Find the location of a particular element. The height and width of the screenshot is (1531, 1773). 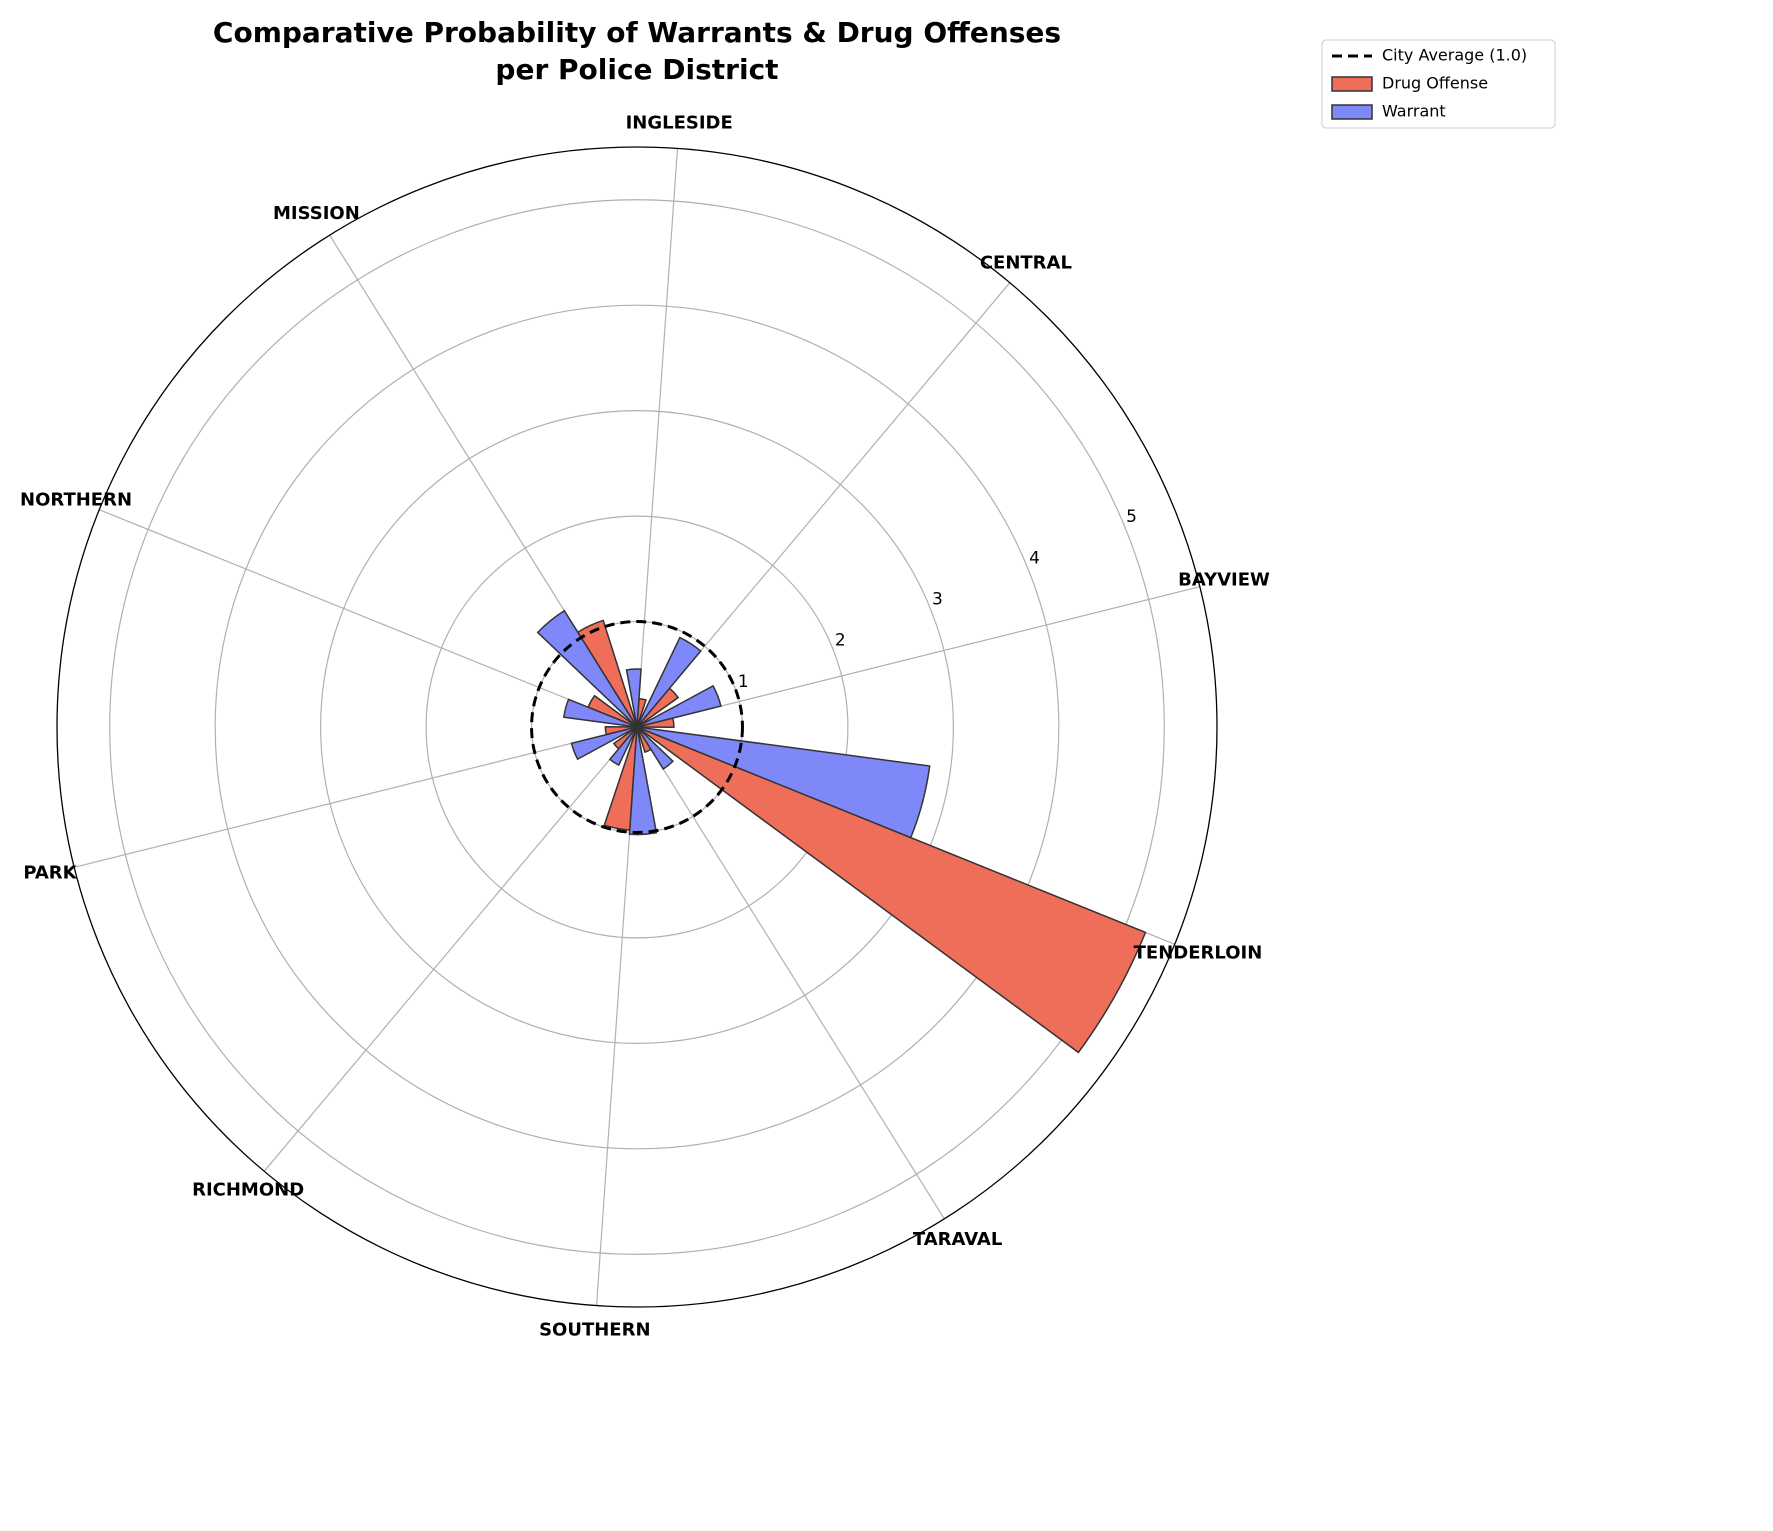

category-label: MISSION is located at coordinates (316, 213).